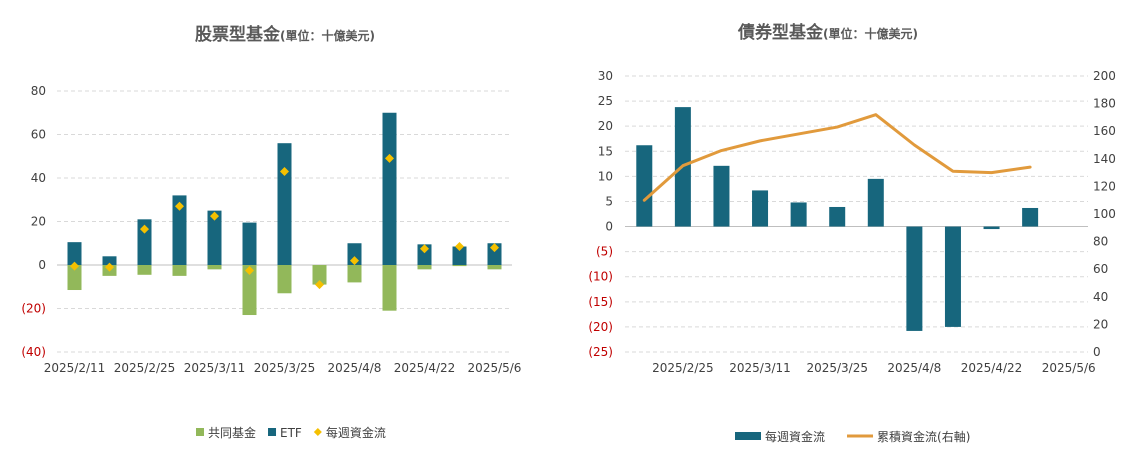  What do you see at coordinates (356, 432) in the screenshot?
I see `legend-label-2: 每週資金流` at bounding box center [356, 432].